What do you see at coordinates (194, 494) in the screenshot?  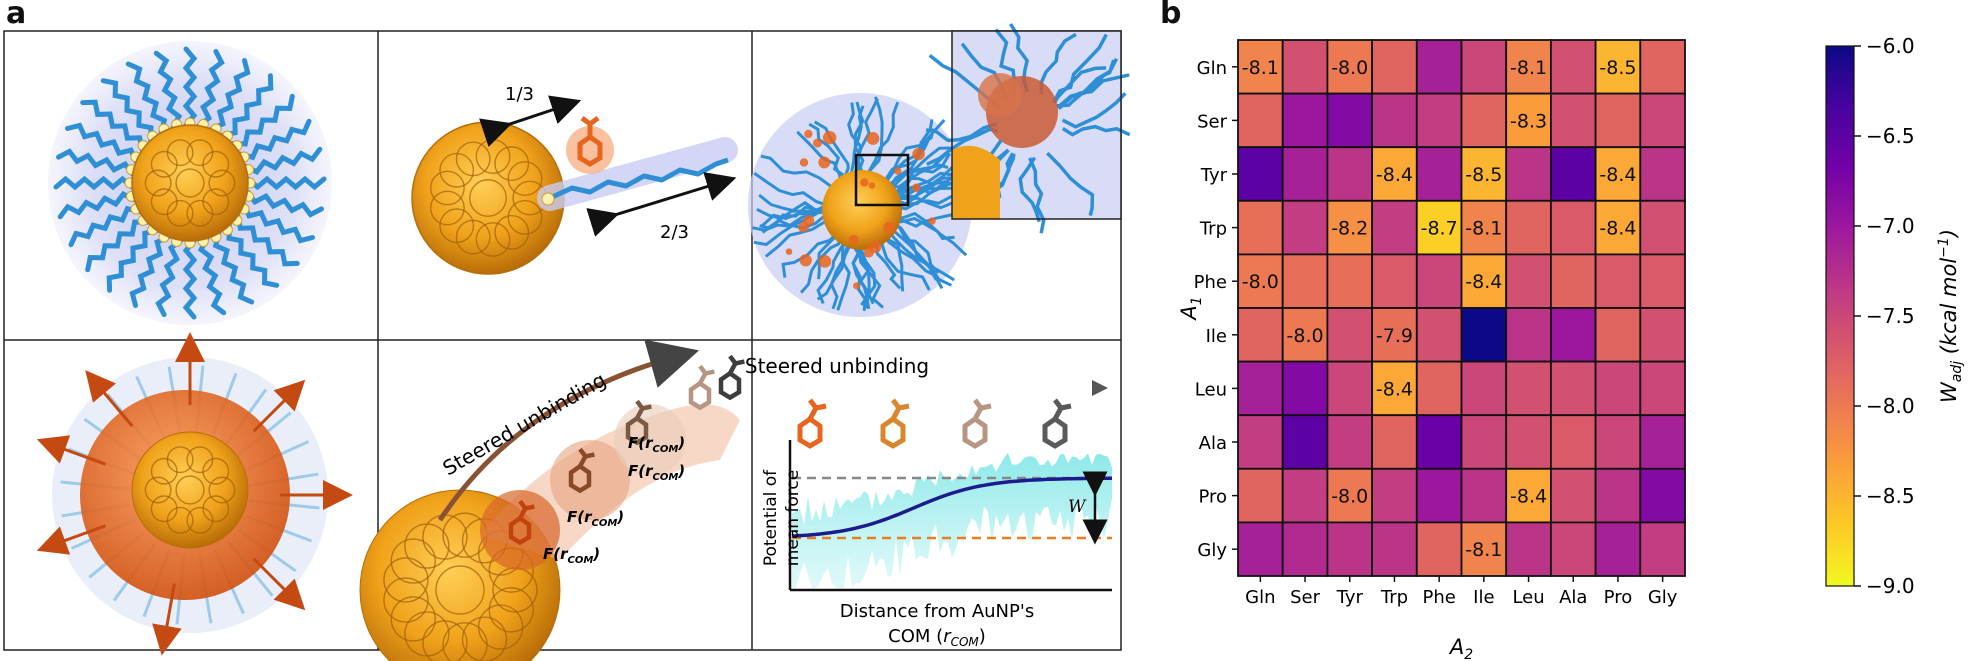 I see `aunp-with-bound-molecules` at bounding box center [194, 494].